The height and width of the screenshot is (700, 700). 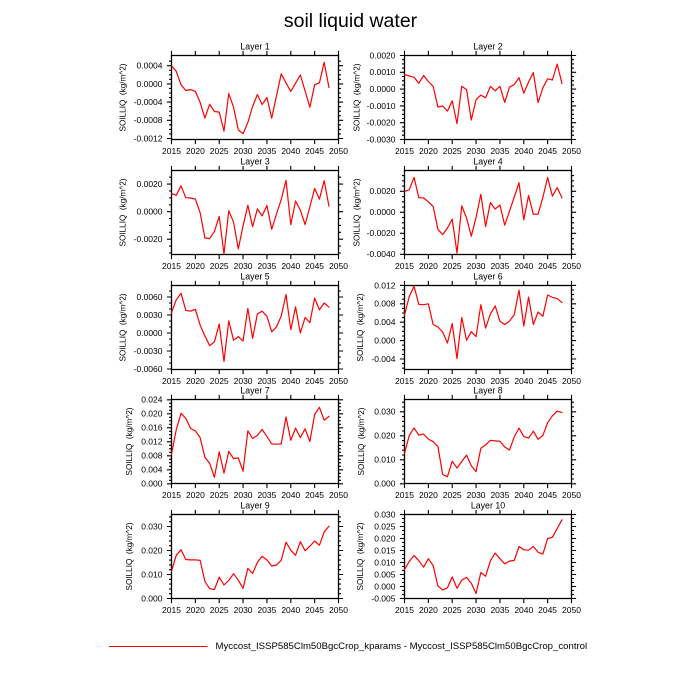 I want to click on svg-text: Layer 6, so click(x=487, y=277).